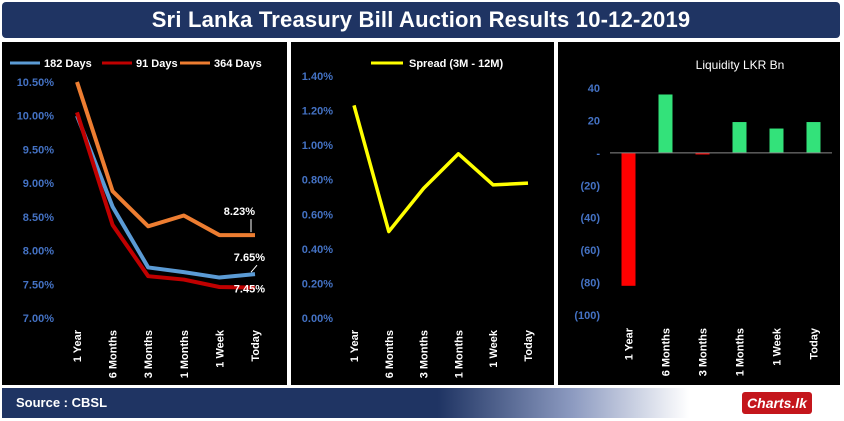 This screenshot has height=421, width=844. I want to click on y-tick-label: 20, so click(594, 121).